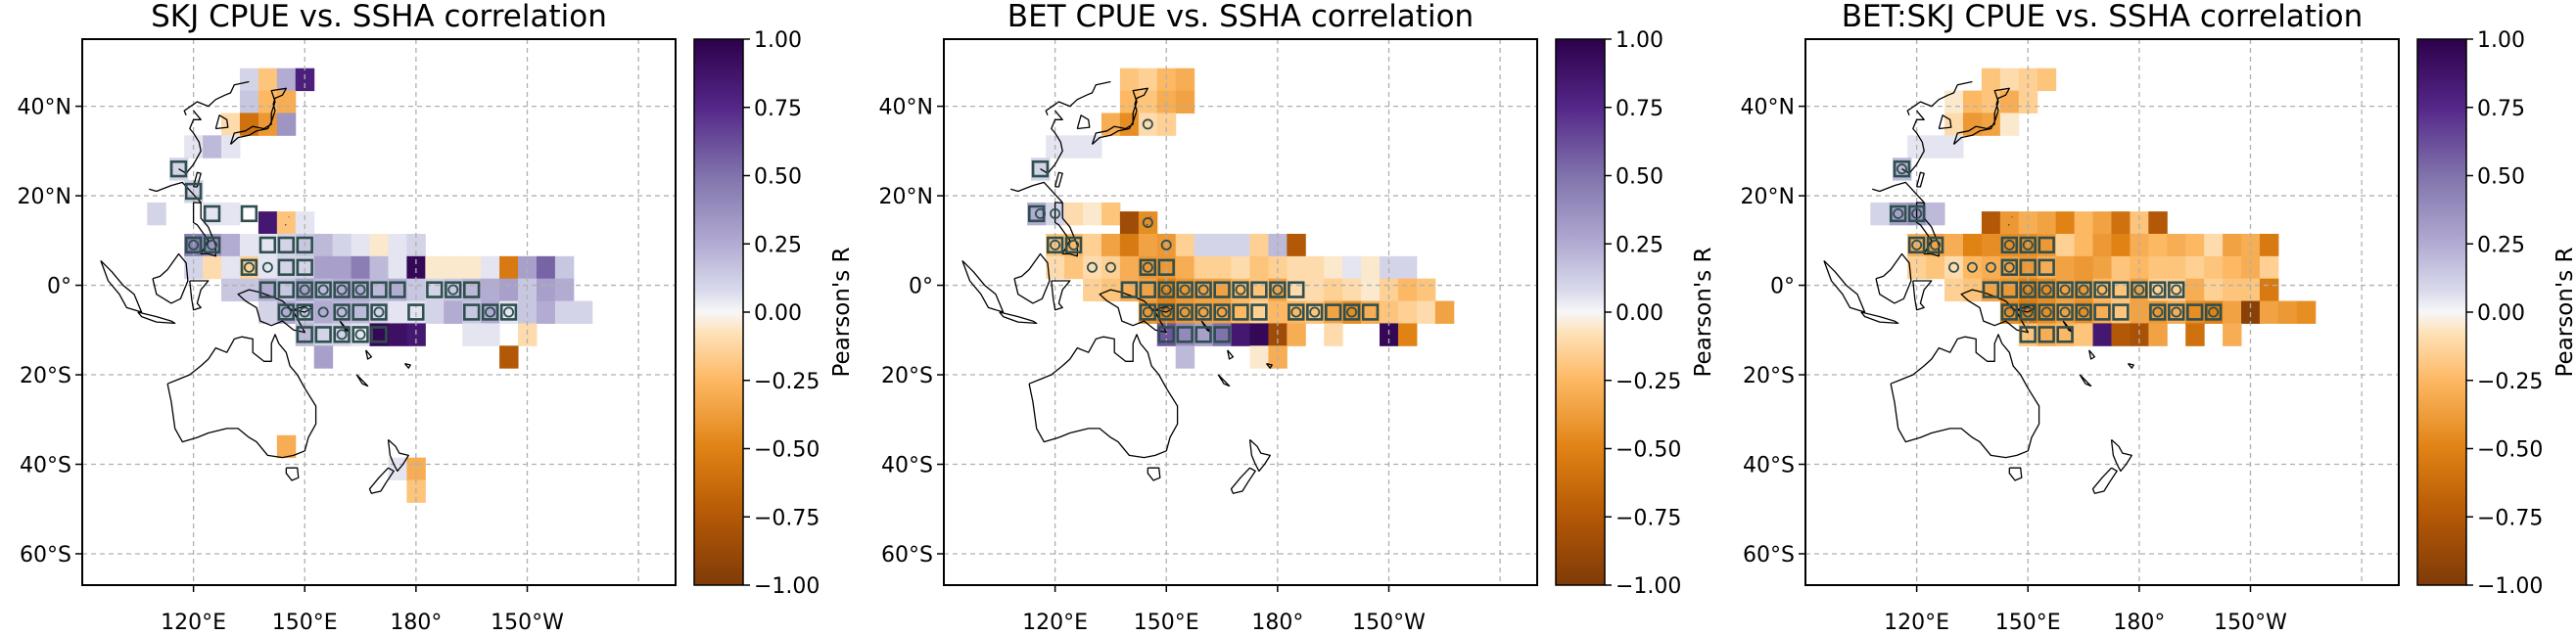  Describe the element at coordinates (1769, 555) in the screenshot. I see `lat-tick-label: 60°S` at that location.